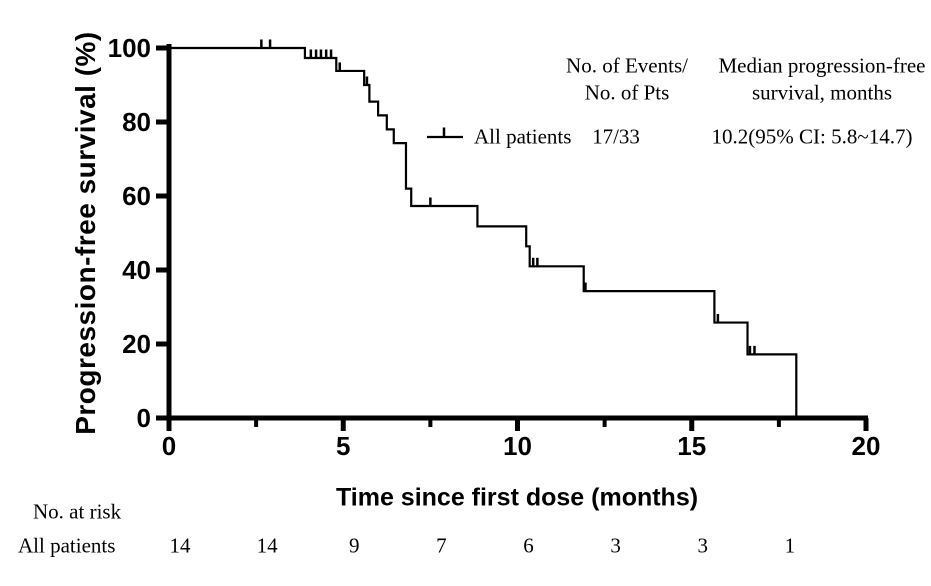 Image resolution: width=931 pixels, height=586 pixels. I want to click on x-tick-label: 10, so click(517, 446).